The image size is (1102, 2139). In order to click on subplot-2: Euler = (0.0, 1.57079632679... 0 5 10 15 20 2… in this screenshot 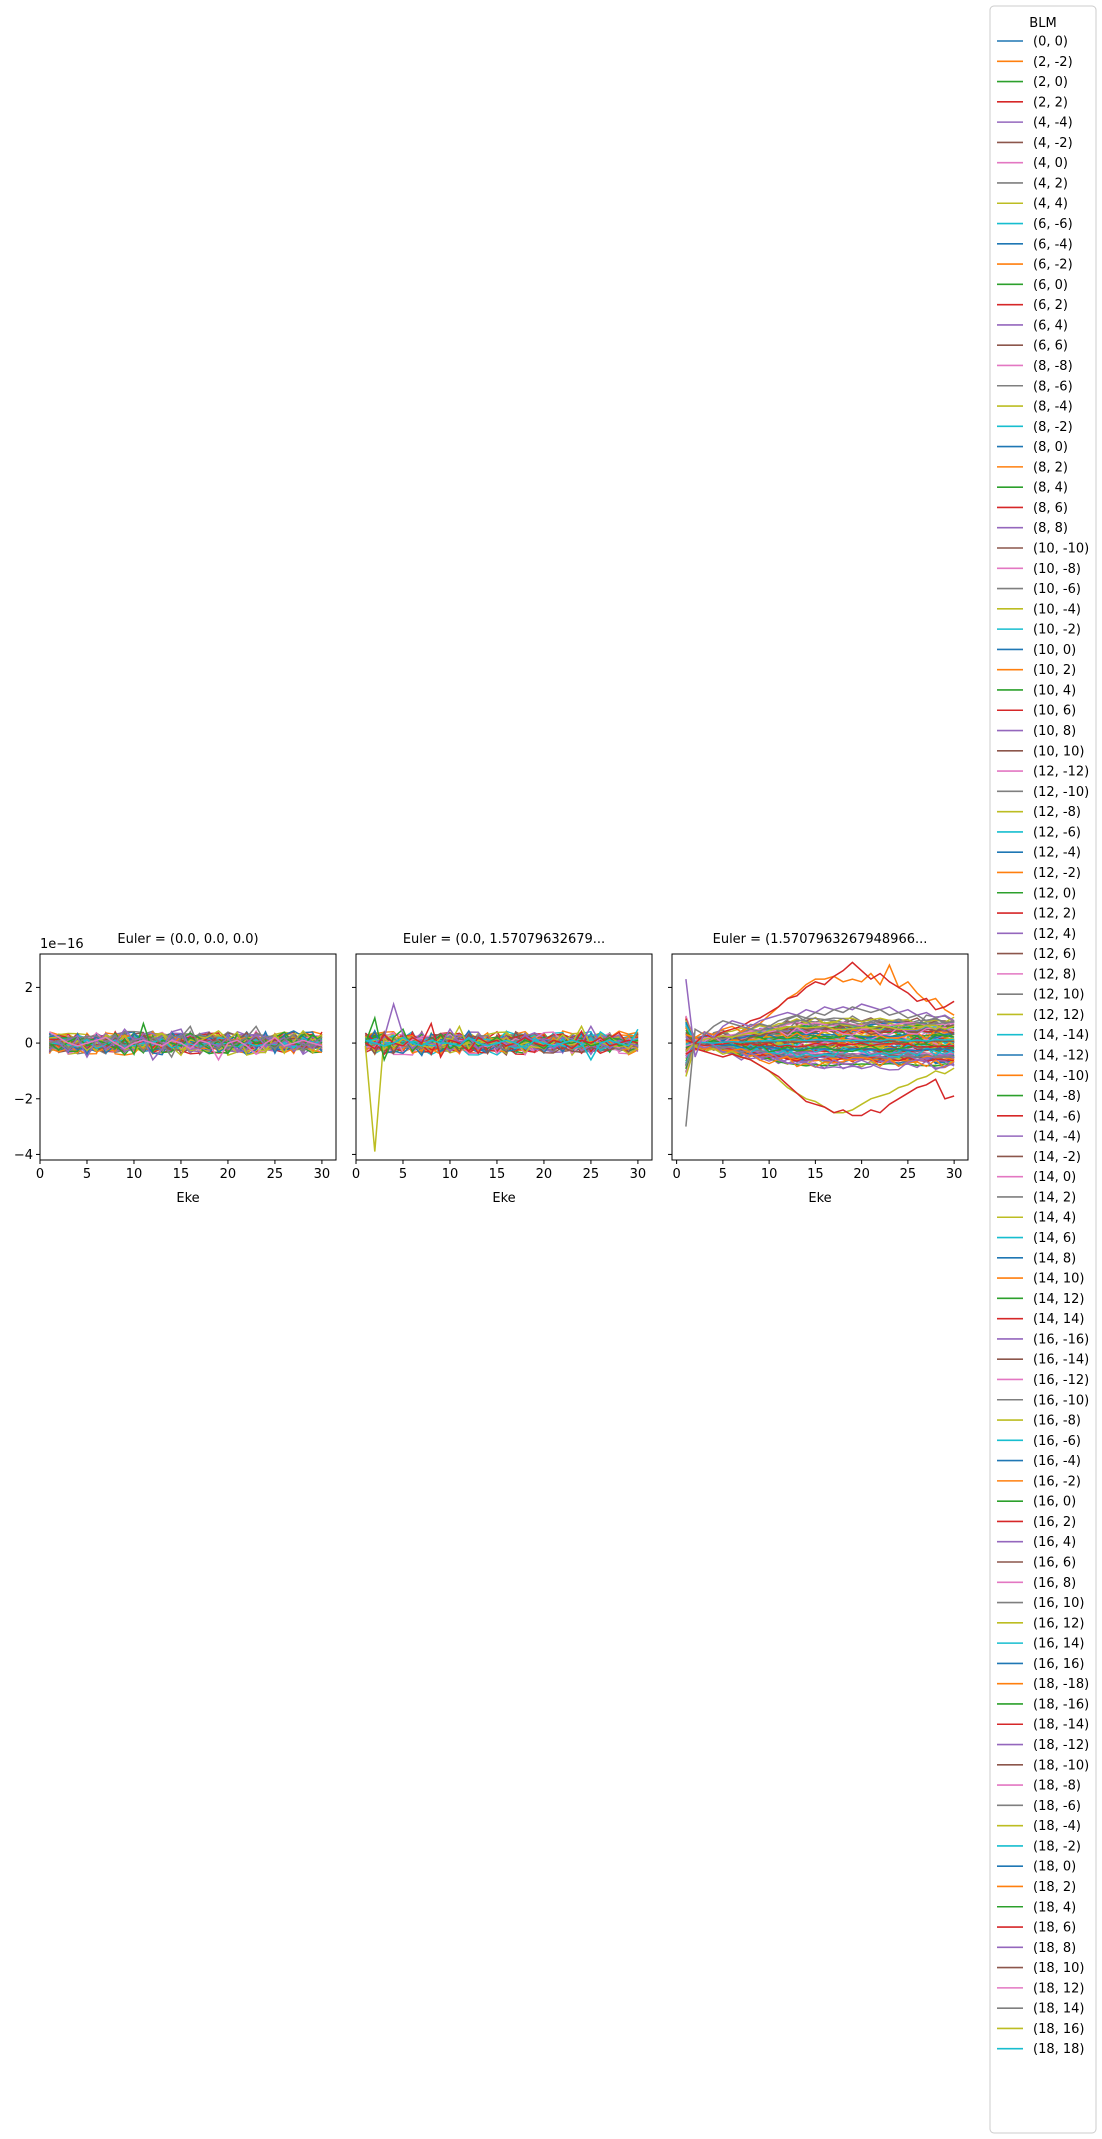, I will do `click(502, 1069)`.